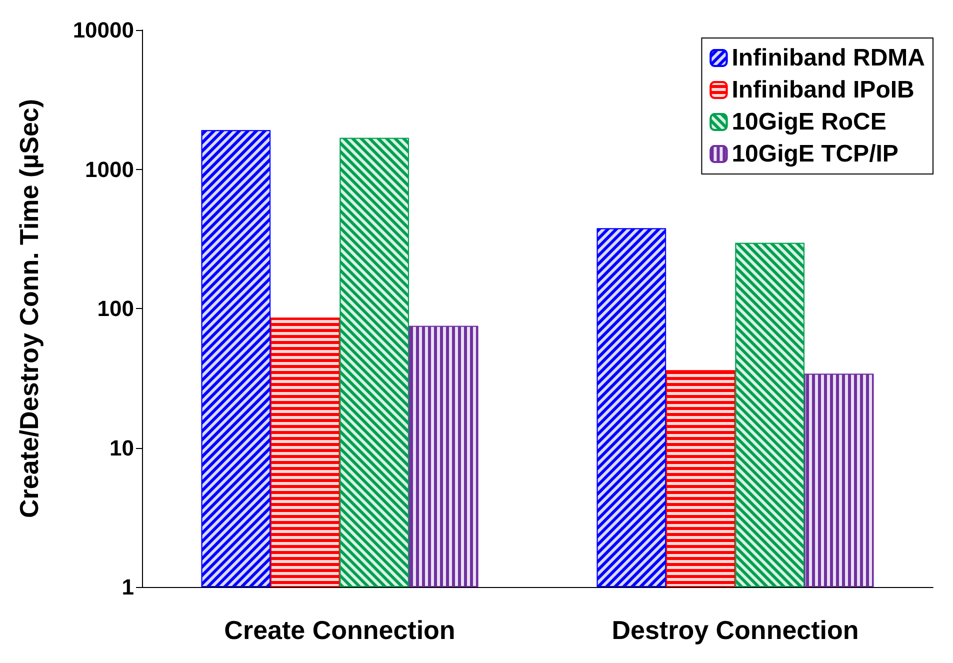 This screenshot has height=663, width=953. I want to click on legend-label: Infiniband RDMA, so click(829, 58).